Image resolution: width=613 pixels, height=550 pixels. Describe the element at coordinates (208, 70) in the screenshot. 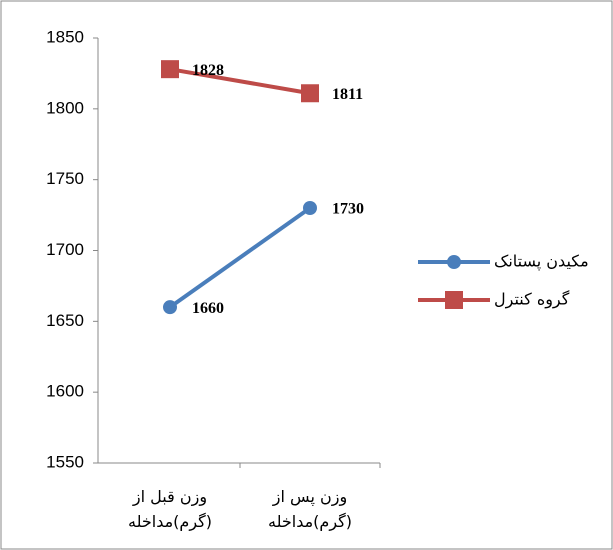

I see `data-label: 1828` at that location.